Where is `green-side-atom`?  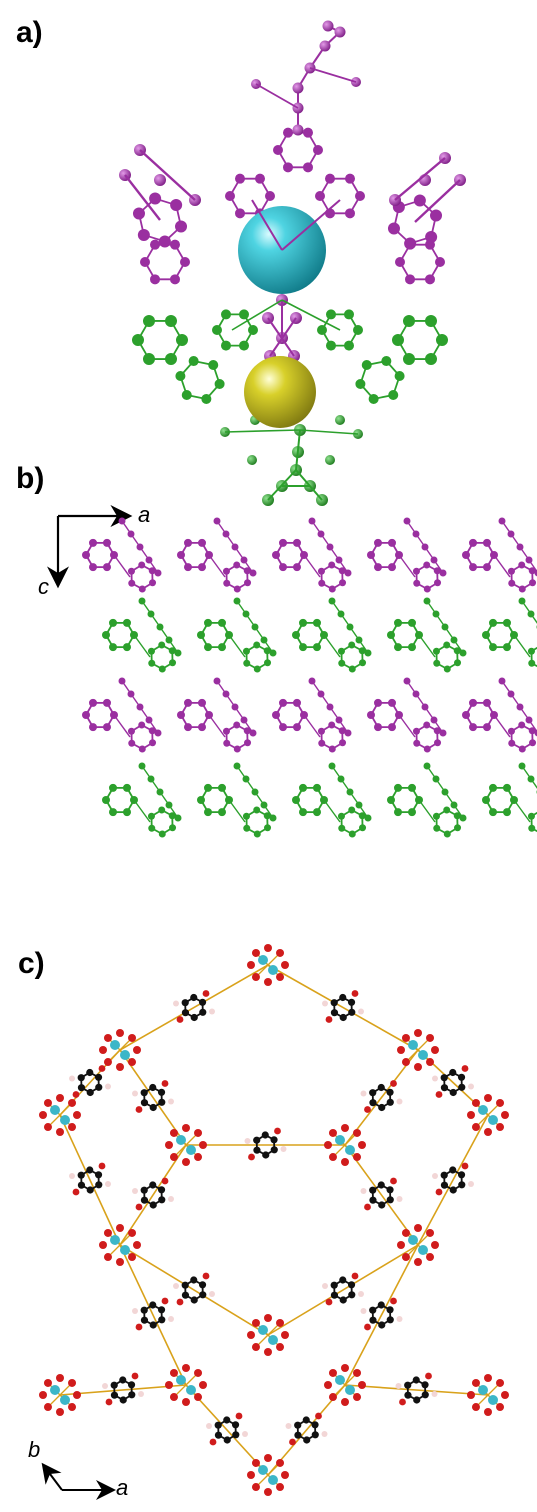
green-side-atom is located at coordinates (252, 460).